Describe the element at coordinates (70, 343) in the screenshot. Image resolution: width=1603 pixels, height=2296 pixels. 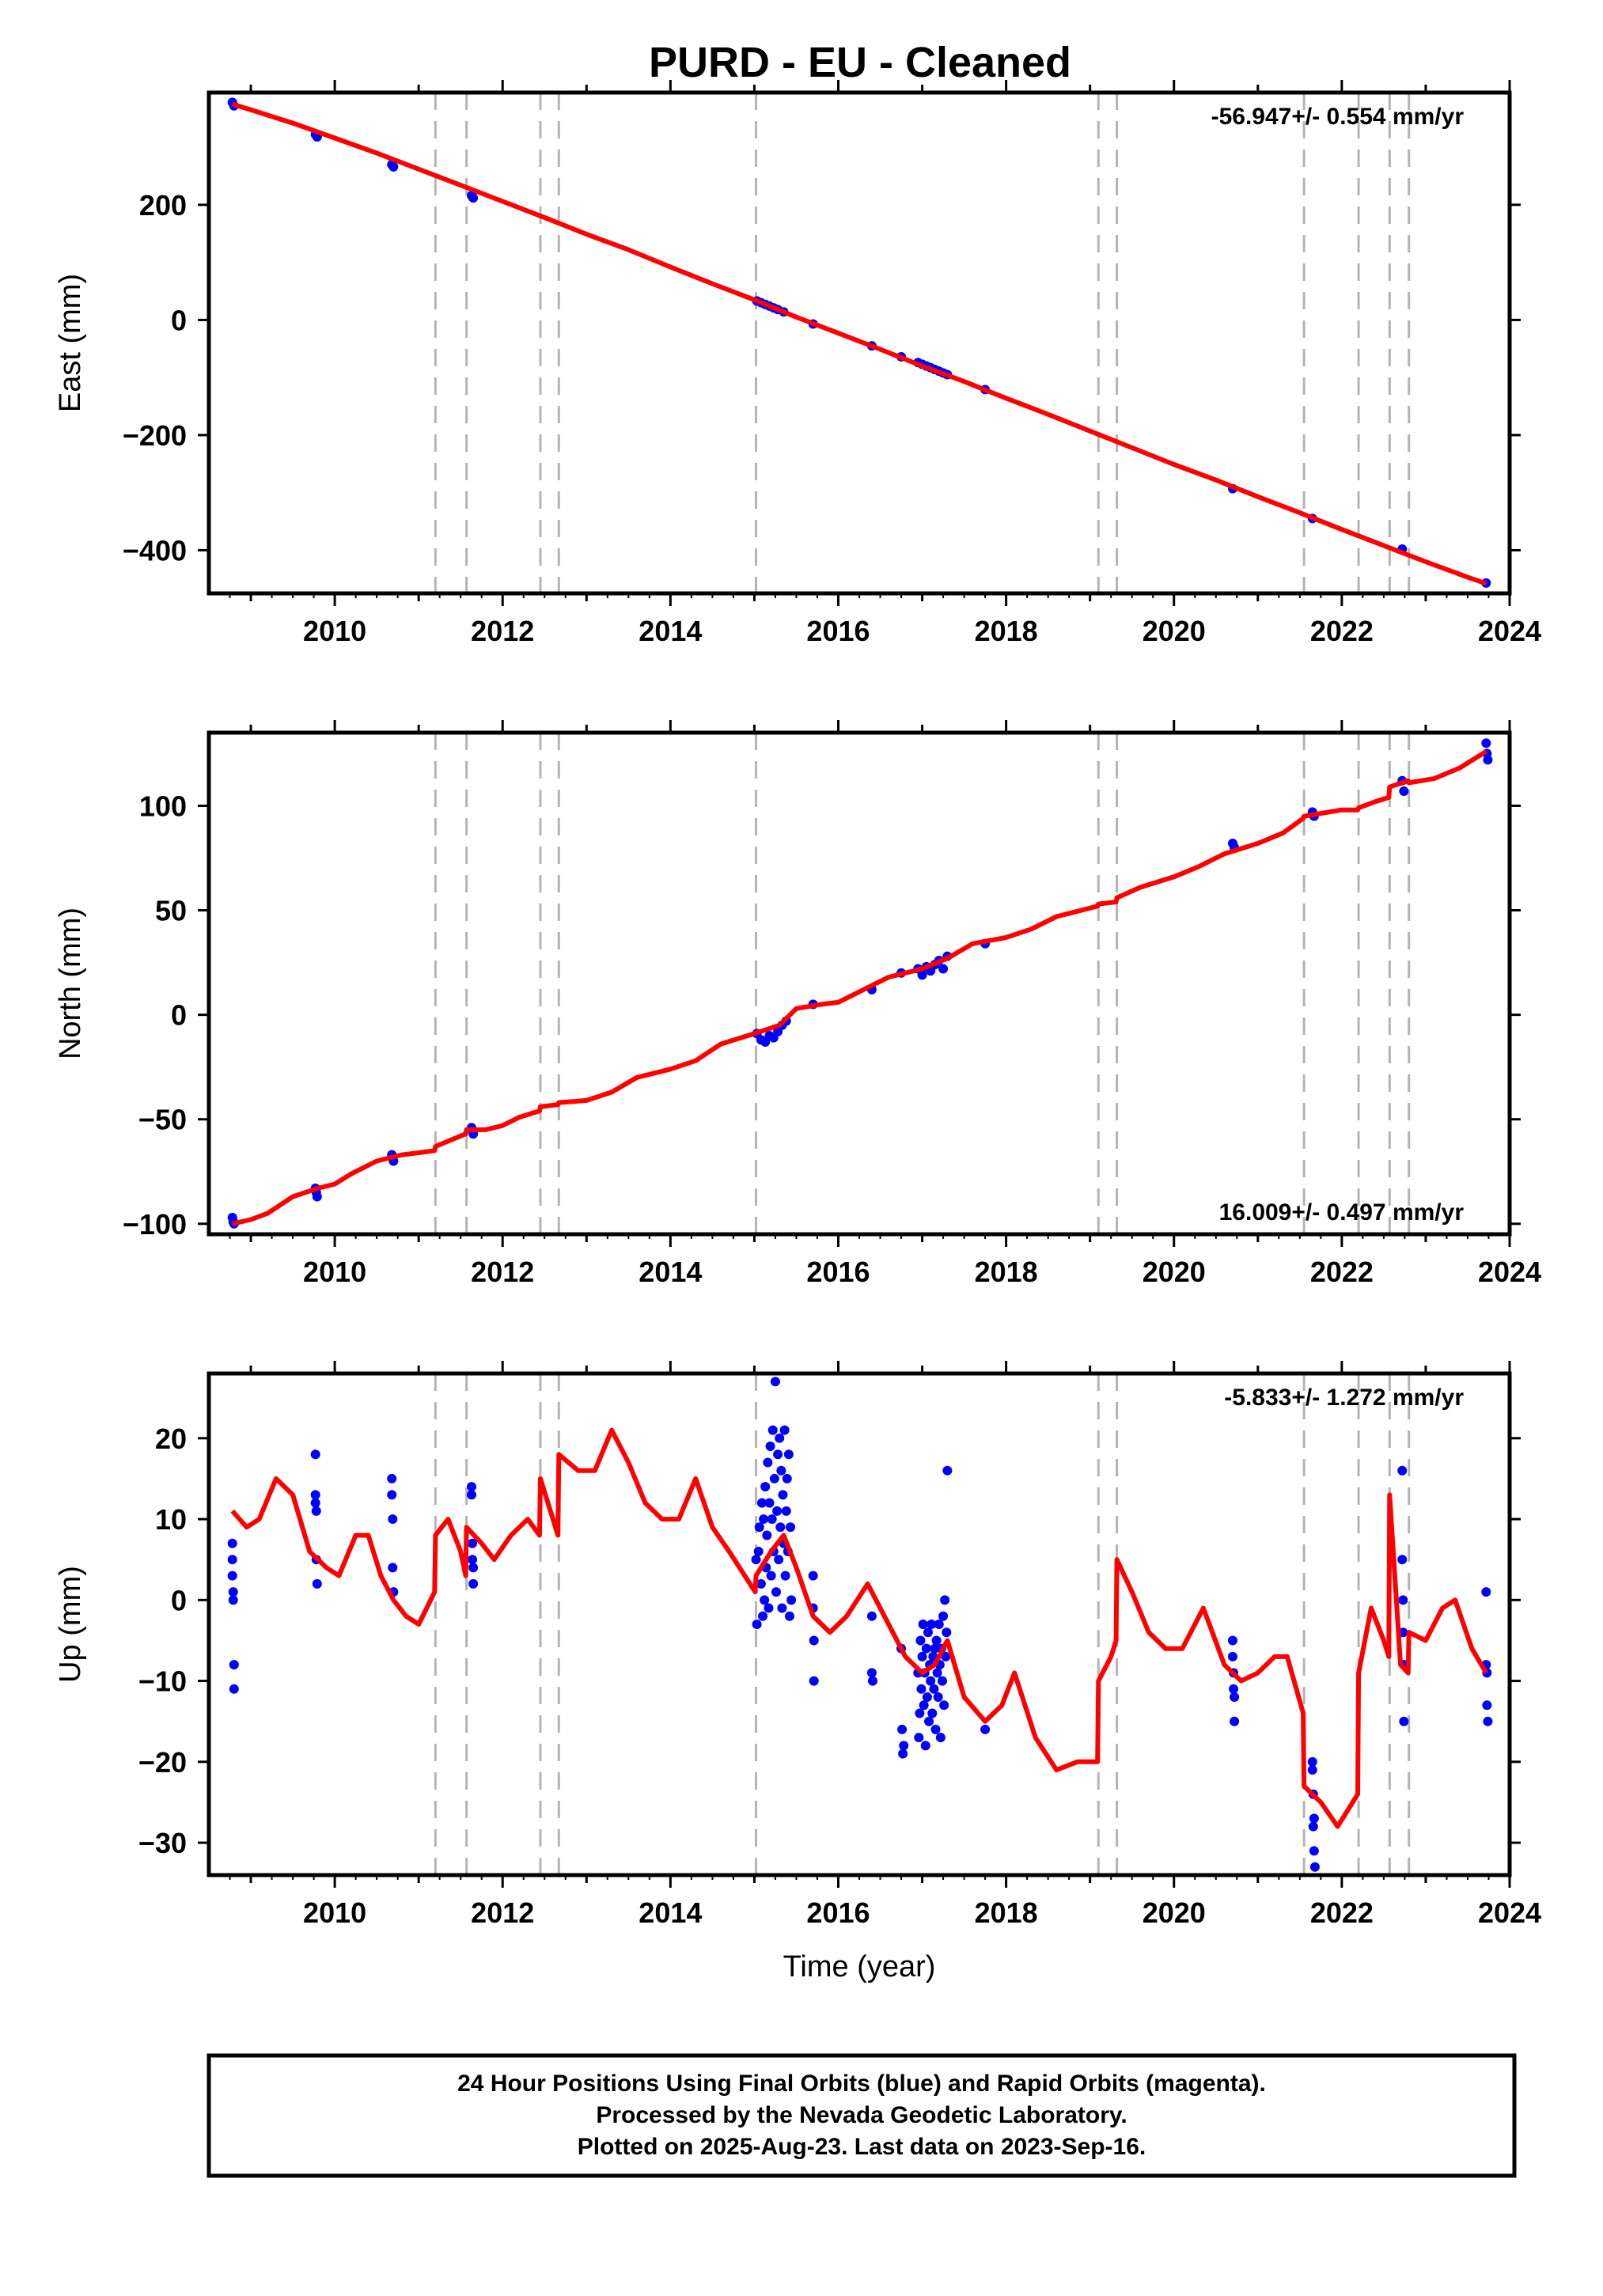
I see `east-y-axis-label: East (mm)` at that location.